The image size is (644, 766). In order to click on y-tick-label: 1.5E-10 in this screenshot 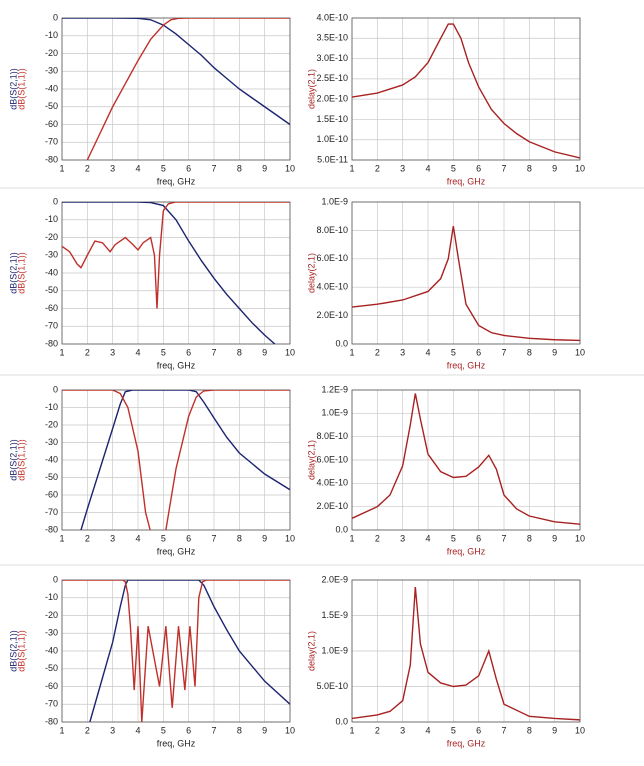, I will do `click(332, 119)`.